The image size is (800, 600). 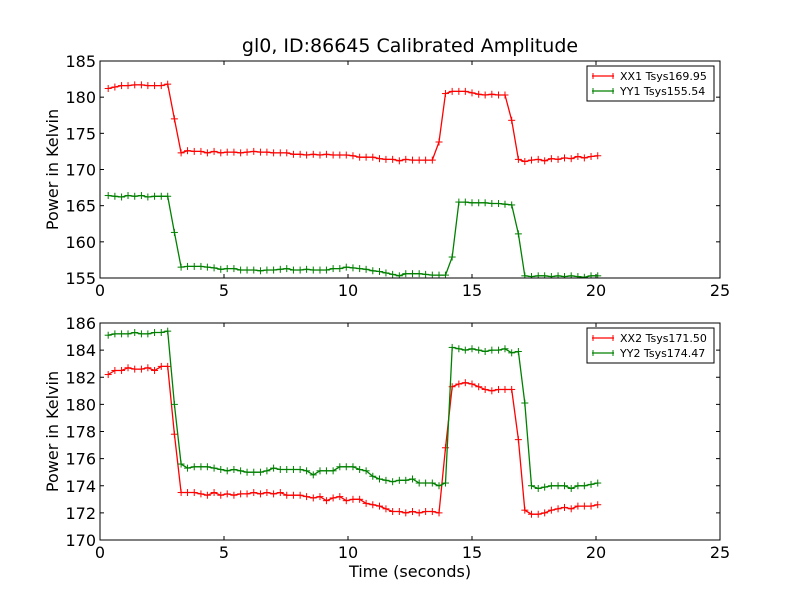 I want to click on legend-frame, so click(x=650, y=83).